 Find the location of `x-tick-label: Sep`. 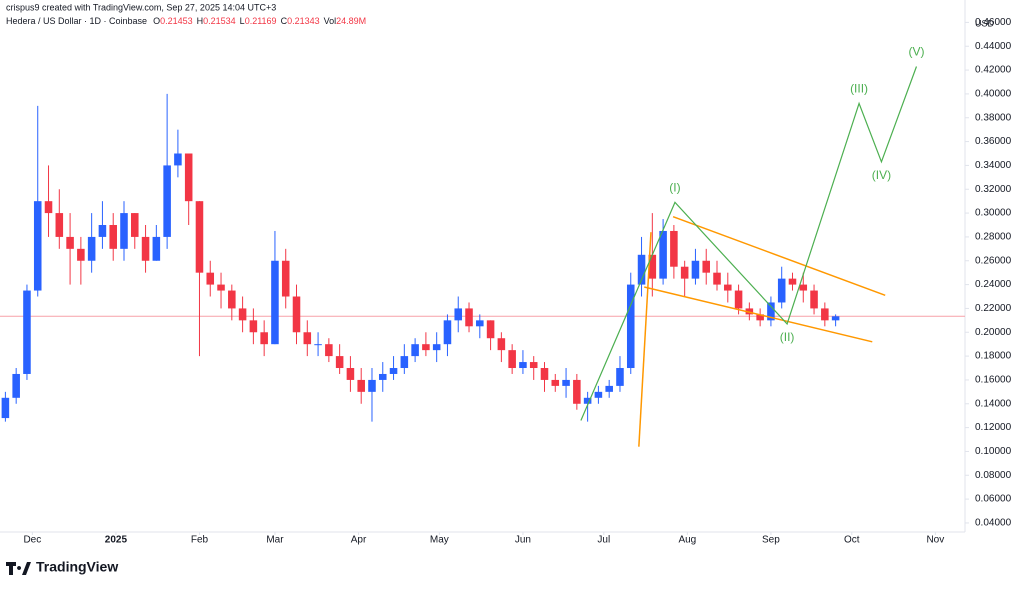

x-tick-label: Sep is located at coordinates (771, 540).